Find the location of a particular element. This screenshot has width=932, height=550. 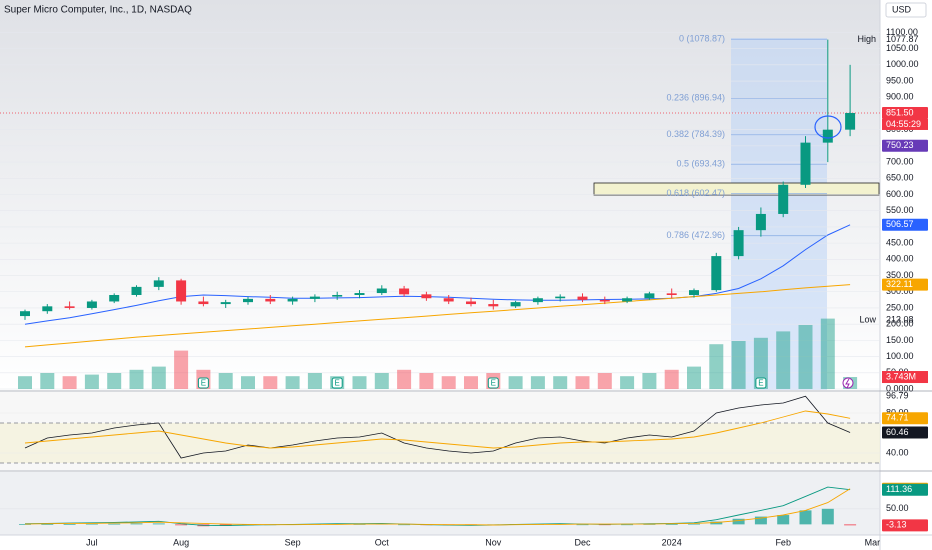

countdown-label: 04:55:29 is located at coordinates (903, 124).